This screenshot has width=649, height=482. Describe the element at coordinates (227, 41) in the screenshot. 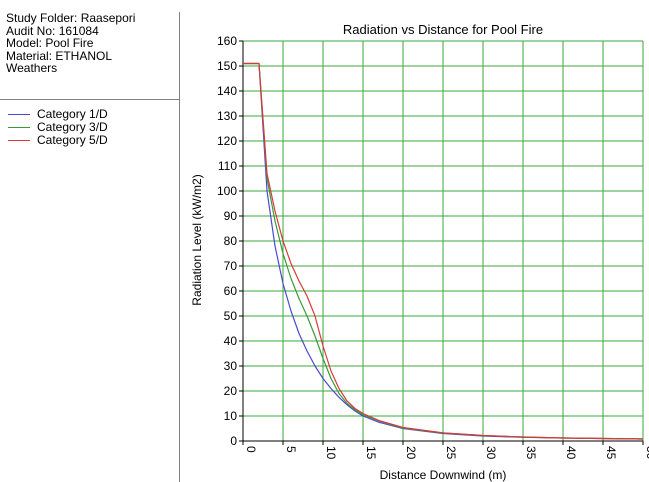

I see `y-tick-label-160: 160` at that location.